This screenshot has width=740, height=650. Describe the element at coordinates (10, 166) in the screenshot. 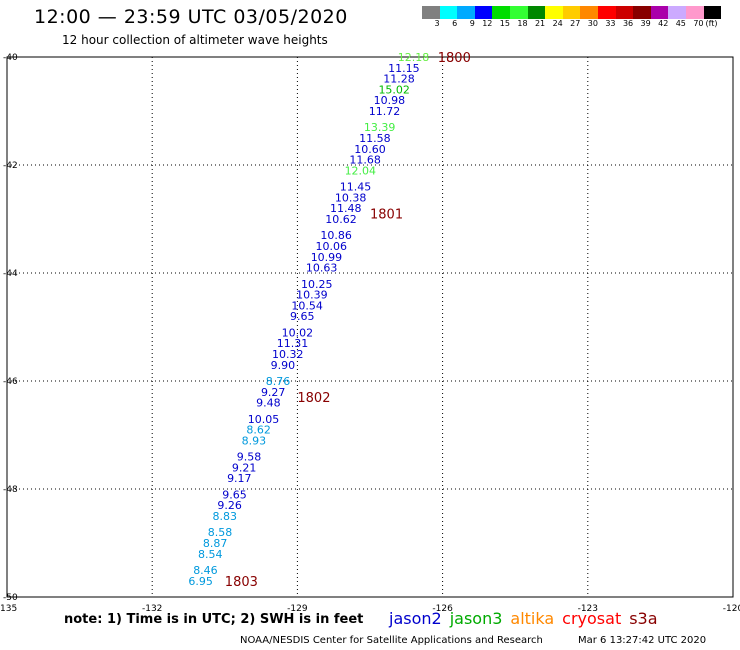

I see `y-tick-label: -42` at that location.